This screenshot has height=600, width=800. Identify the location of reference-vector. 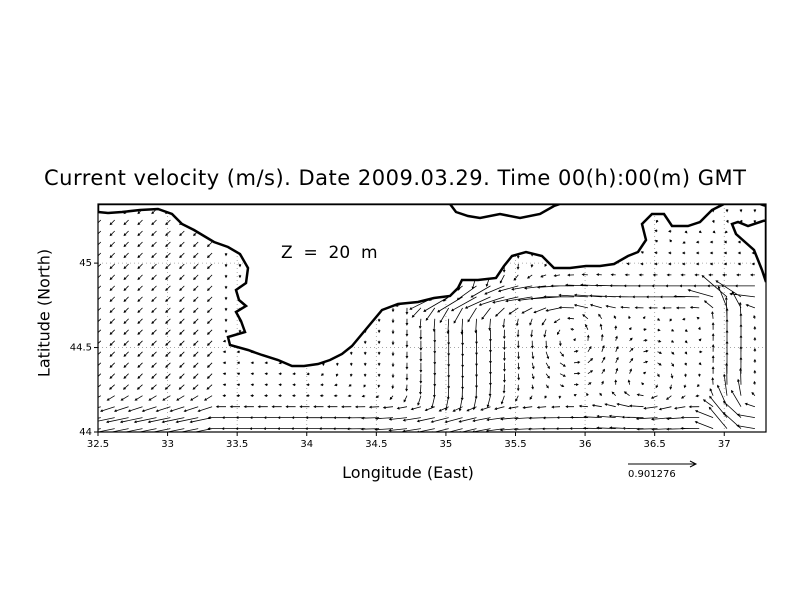
(663, 464).